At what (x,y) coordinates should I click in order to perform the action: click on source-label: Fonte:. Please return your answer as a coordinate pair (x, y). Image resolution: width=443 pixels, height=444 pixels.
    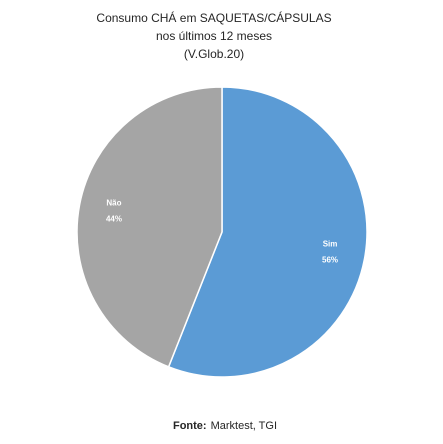
    Looking at the image, I should click on (190, 426).